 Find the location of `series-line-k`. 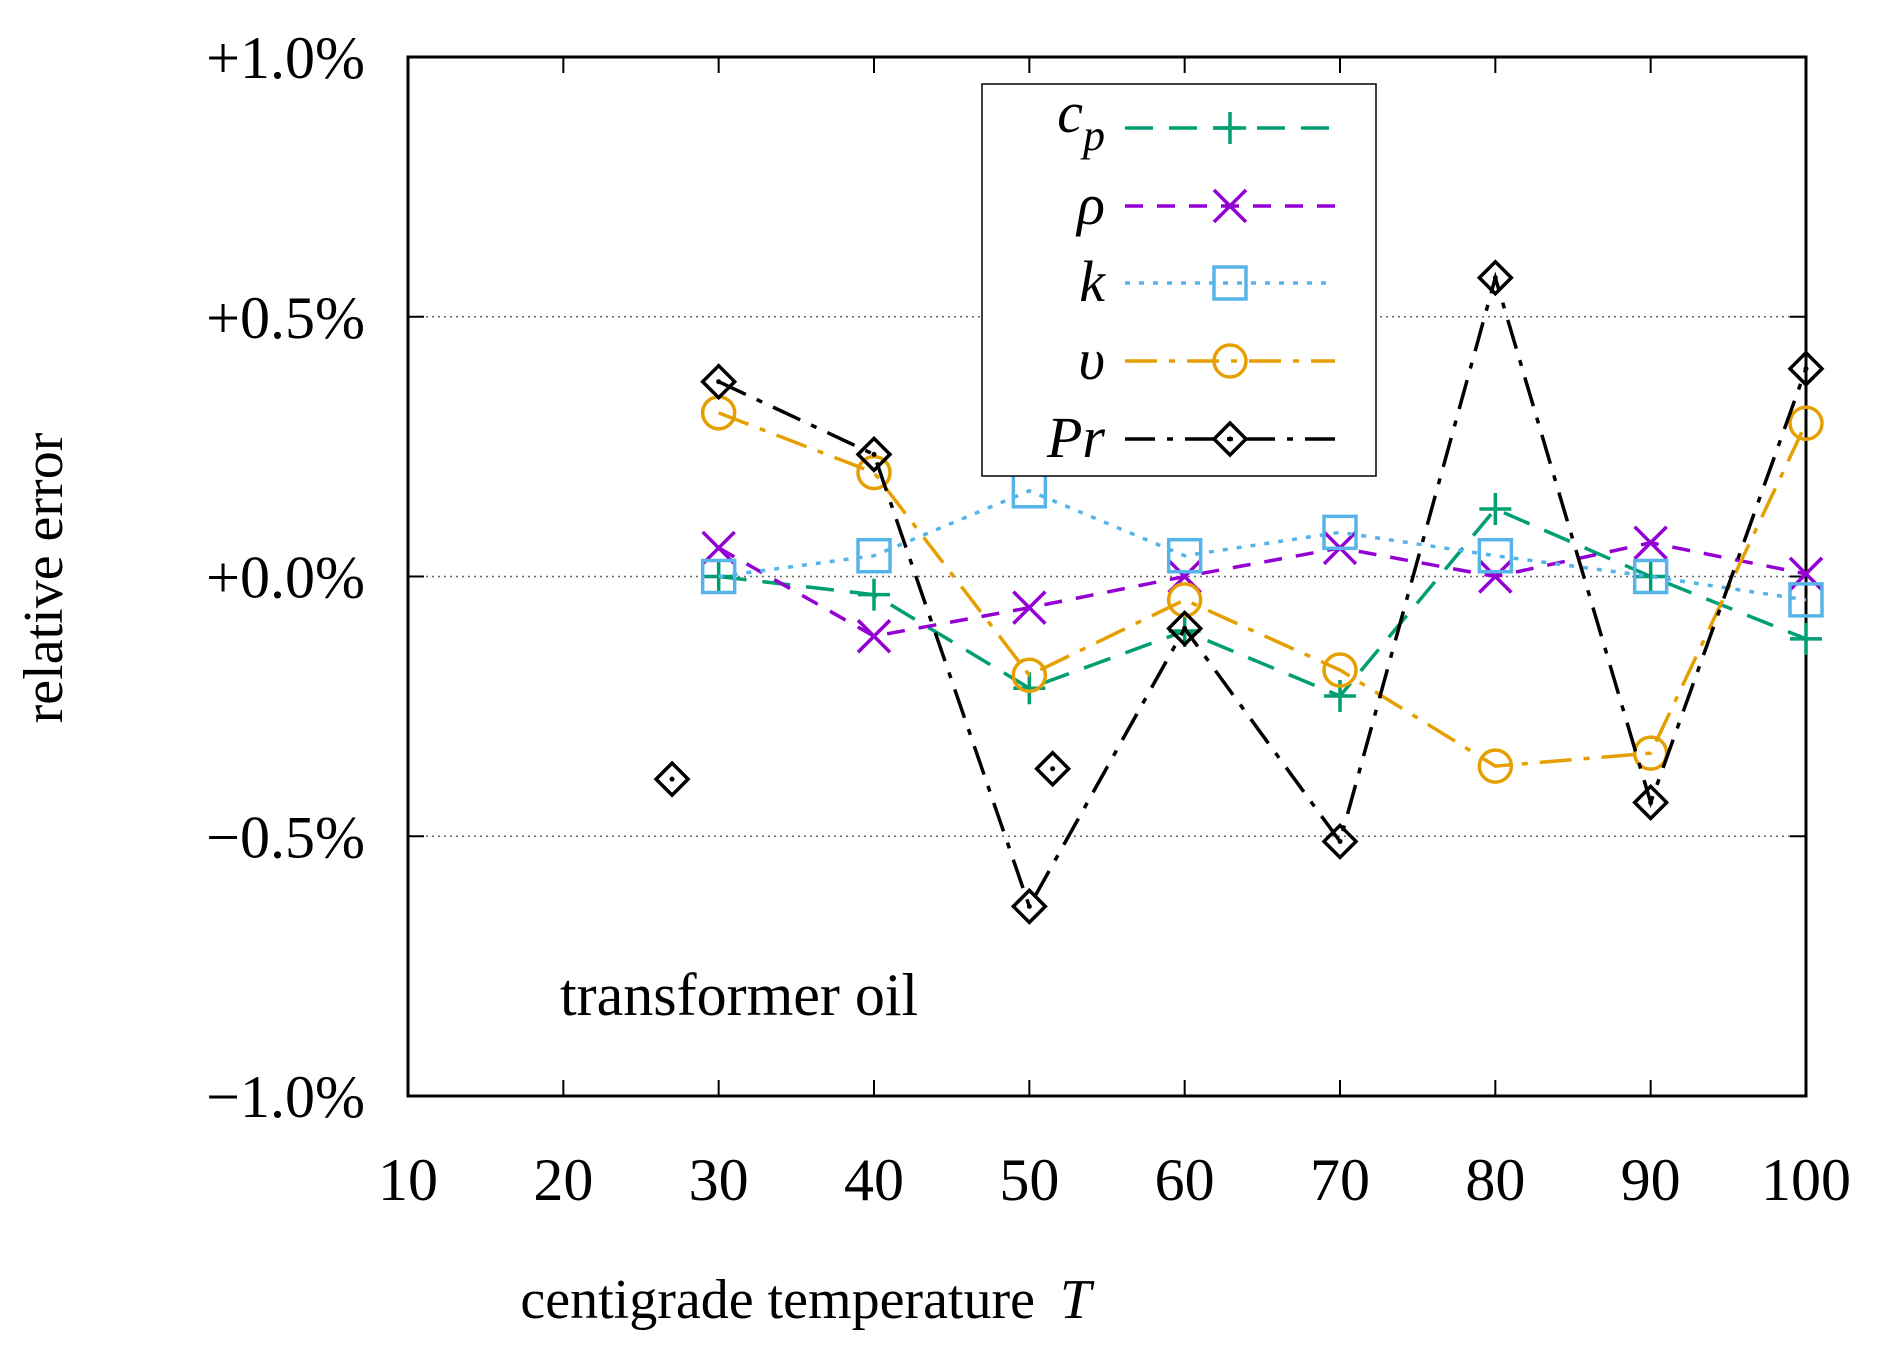

series-line-k is located at coordinates (1262, 545).